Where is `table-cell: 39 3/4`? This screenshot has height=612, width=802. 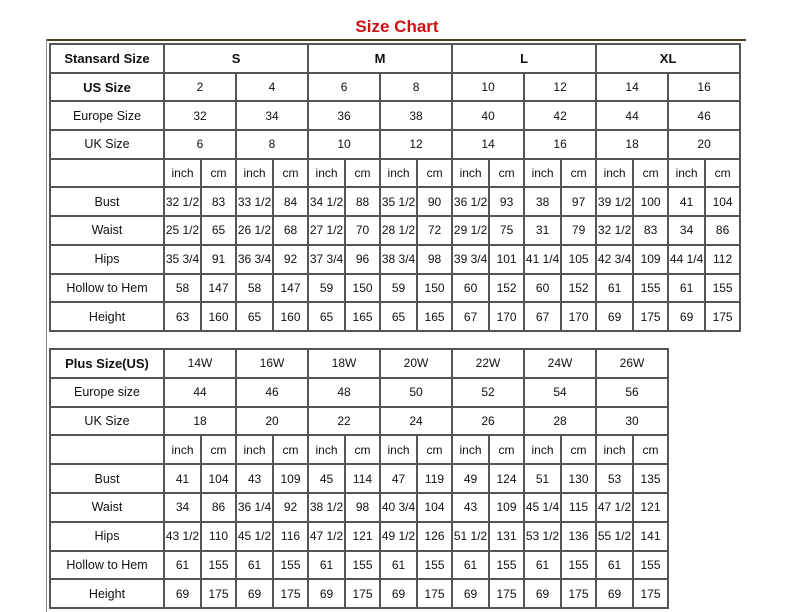
table-cell: 39 3/4 is located at coordinates (471, 259).